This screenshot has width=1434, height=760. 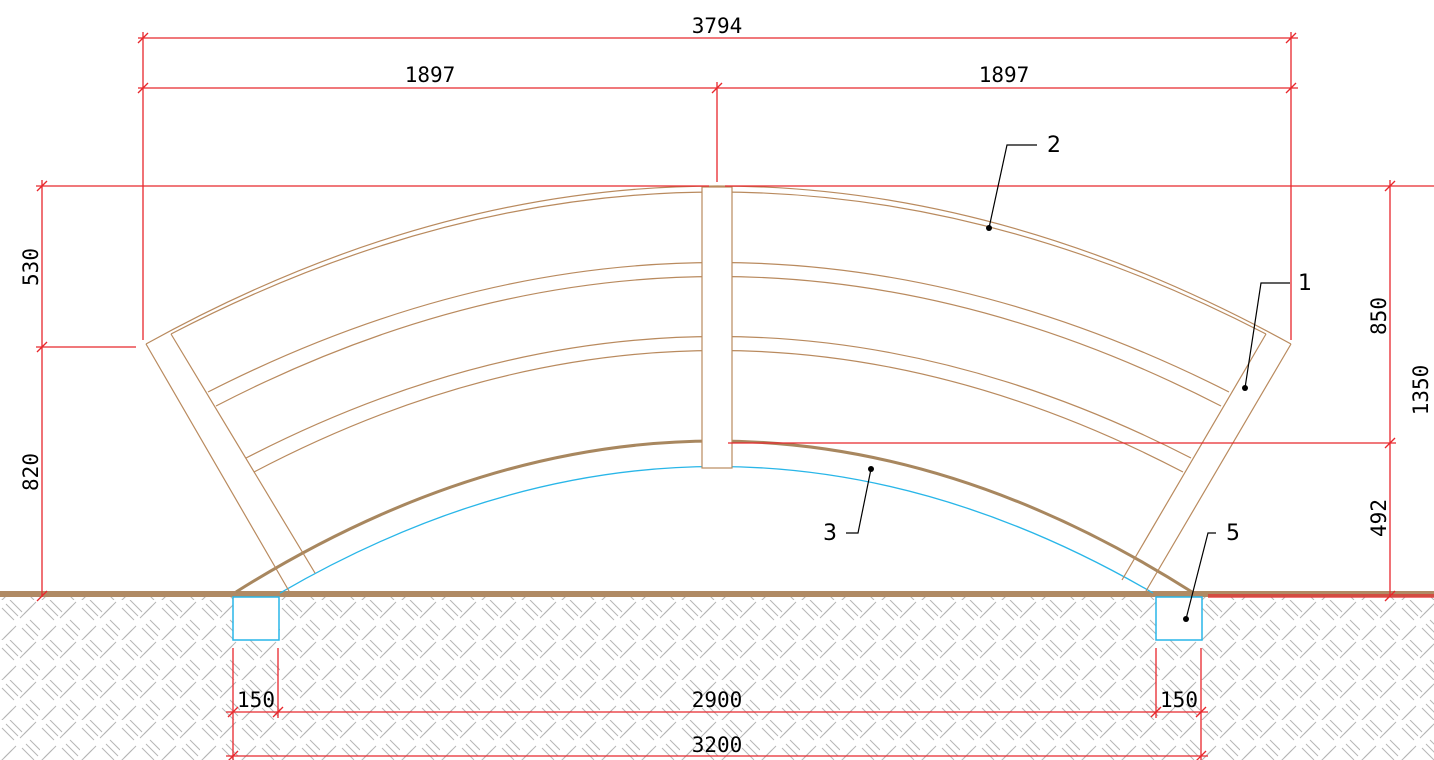 I want to click on footing-left, so click(x=256, y=618).